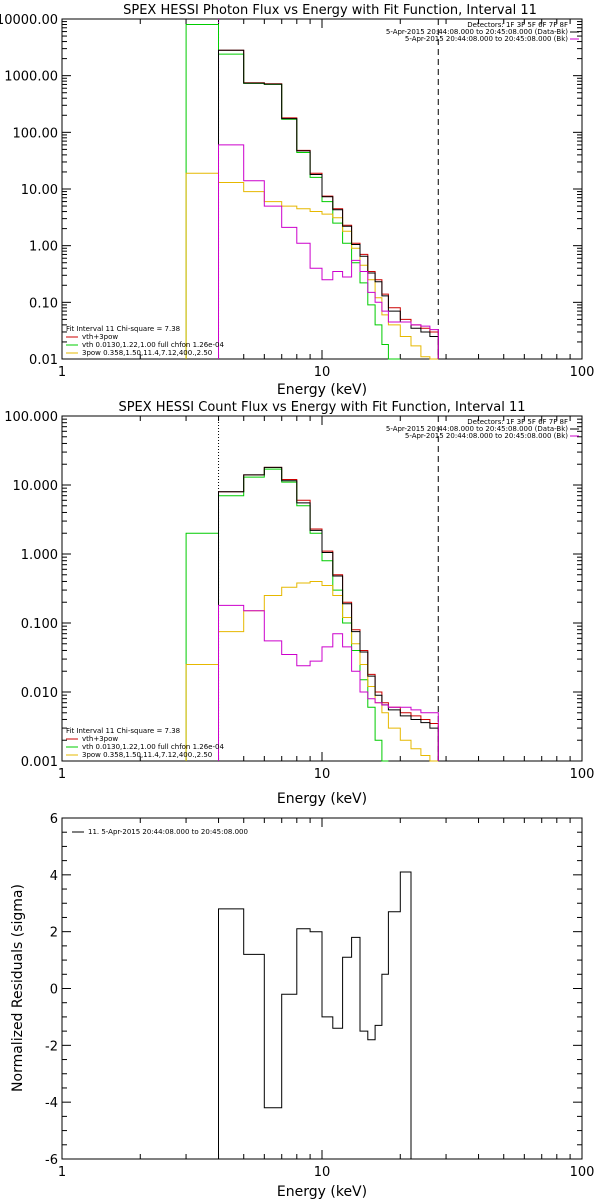 Image resolution: width=600 pixels, height=1200 pixels. I want to click on y-tick-label: 10.00, so click(39, 190).